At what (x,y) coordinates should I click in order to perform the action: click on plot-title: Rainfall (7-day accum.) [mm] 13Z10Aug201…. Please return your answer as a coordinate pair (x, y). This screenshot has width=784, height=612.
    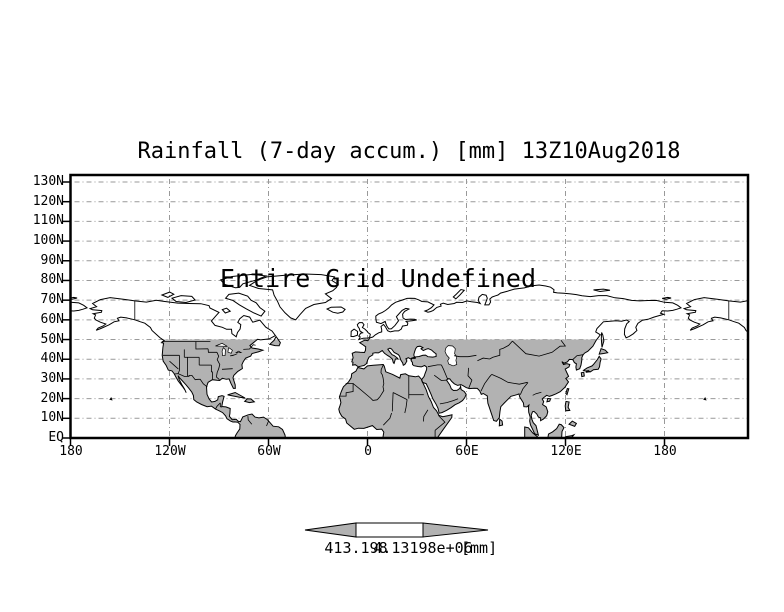
    Looking at the image, I should click on (409, 151).